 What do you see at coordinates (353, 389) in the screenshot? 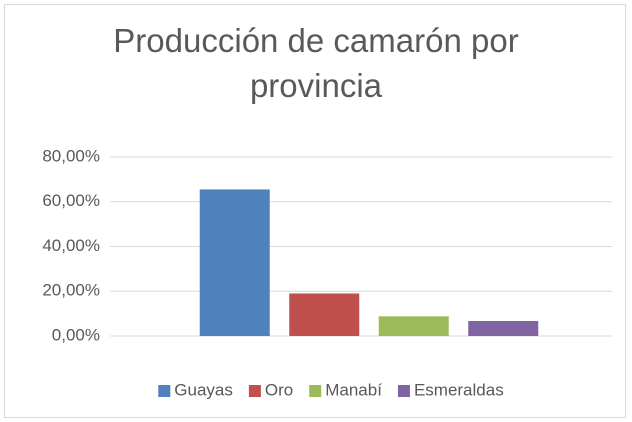
I see `legend-label: Manabí` at bounding box center [353, 389].